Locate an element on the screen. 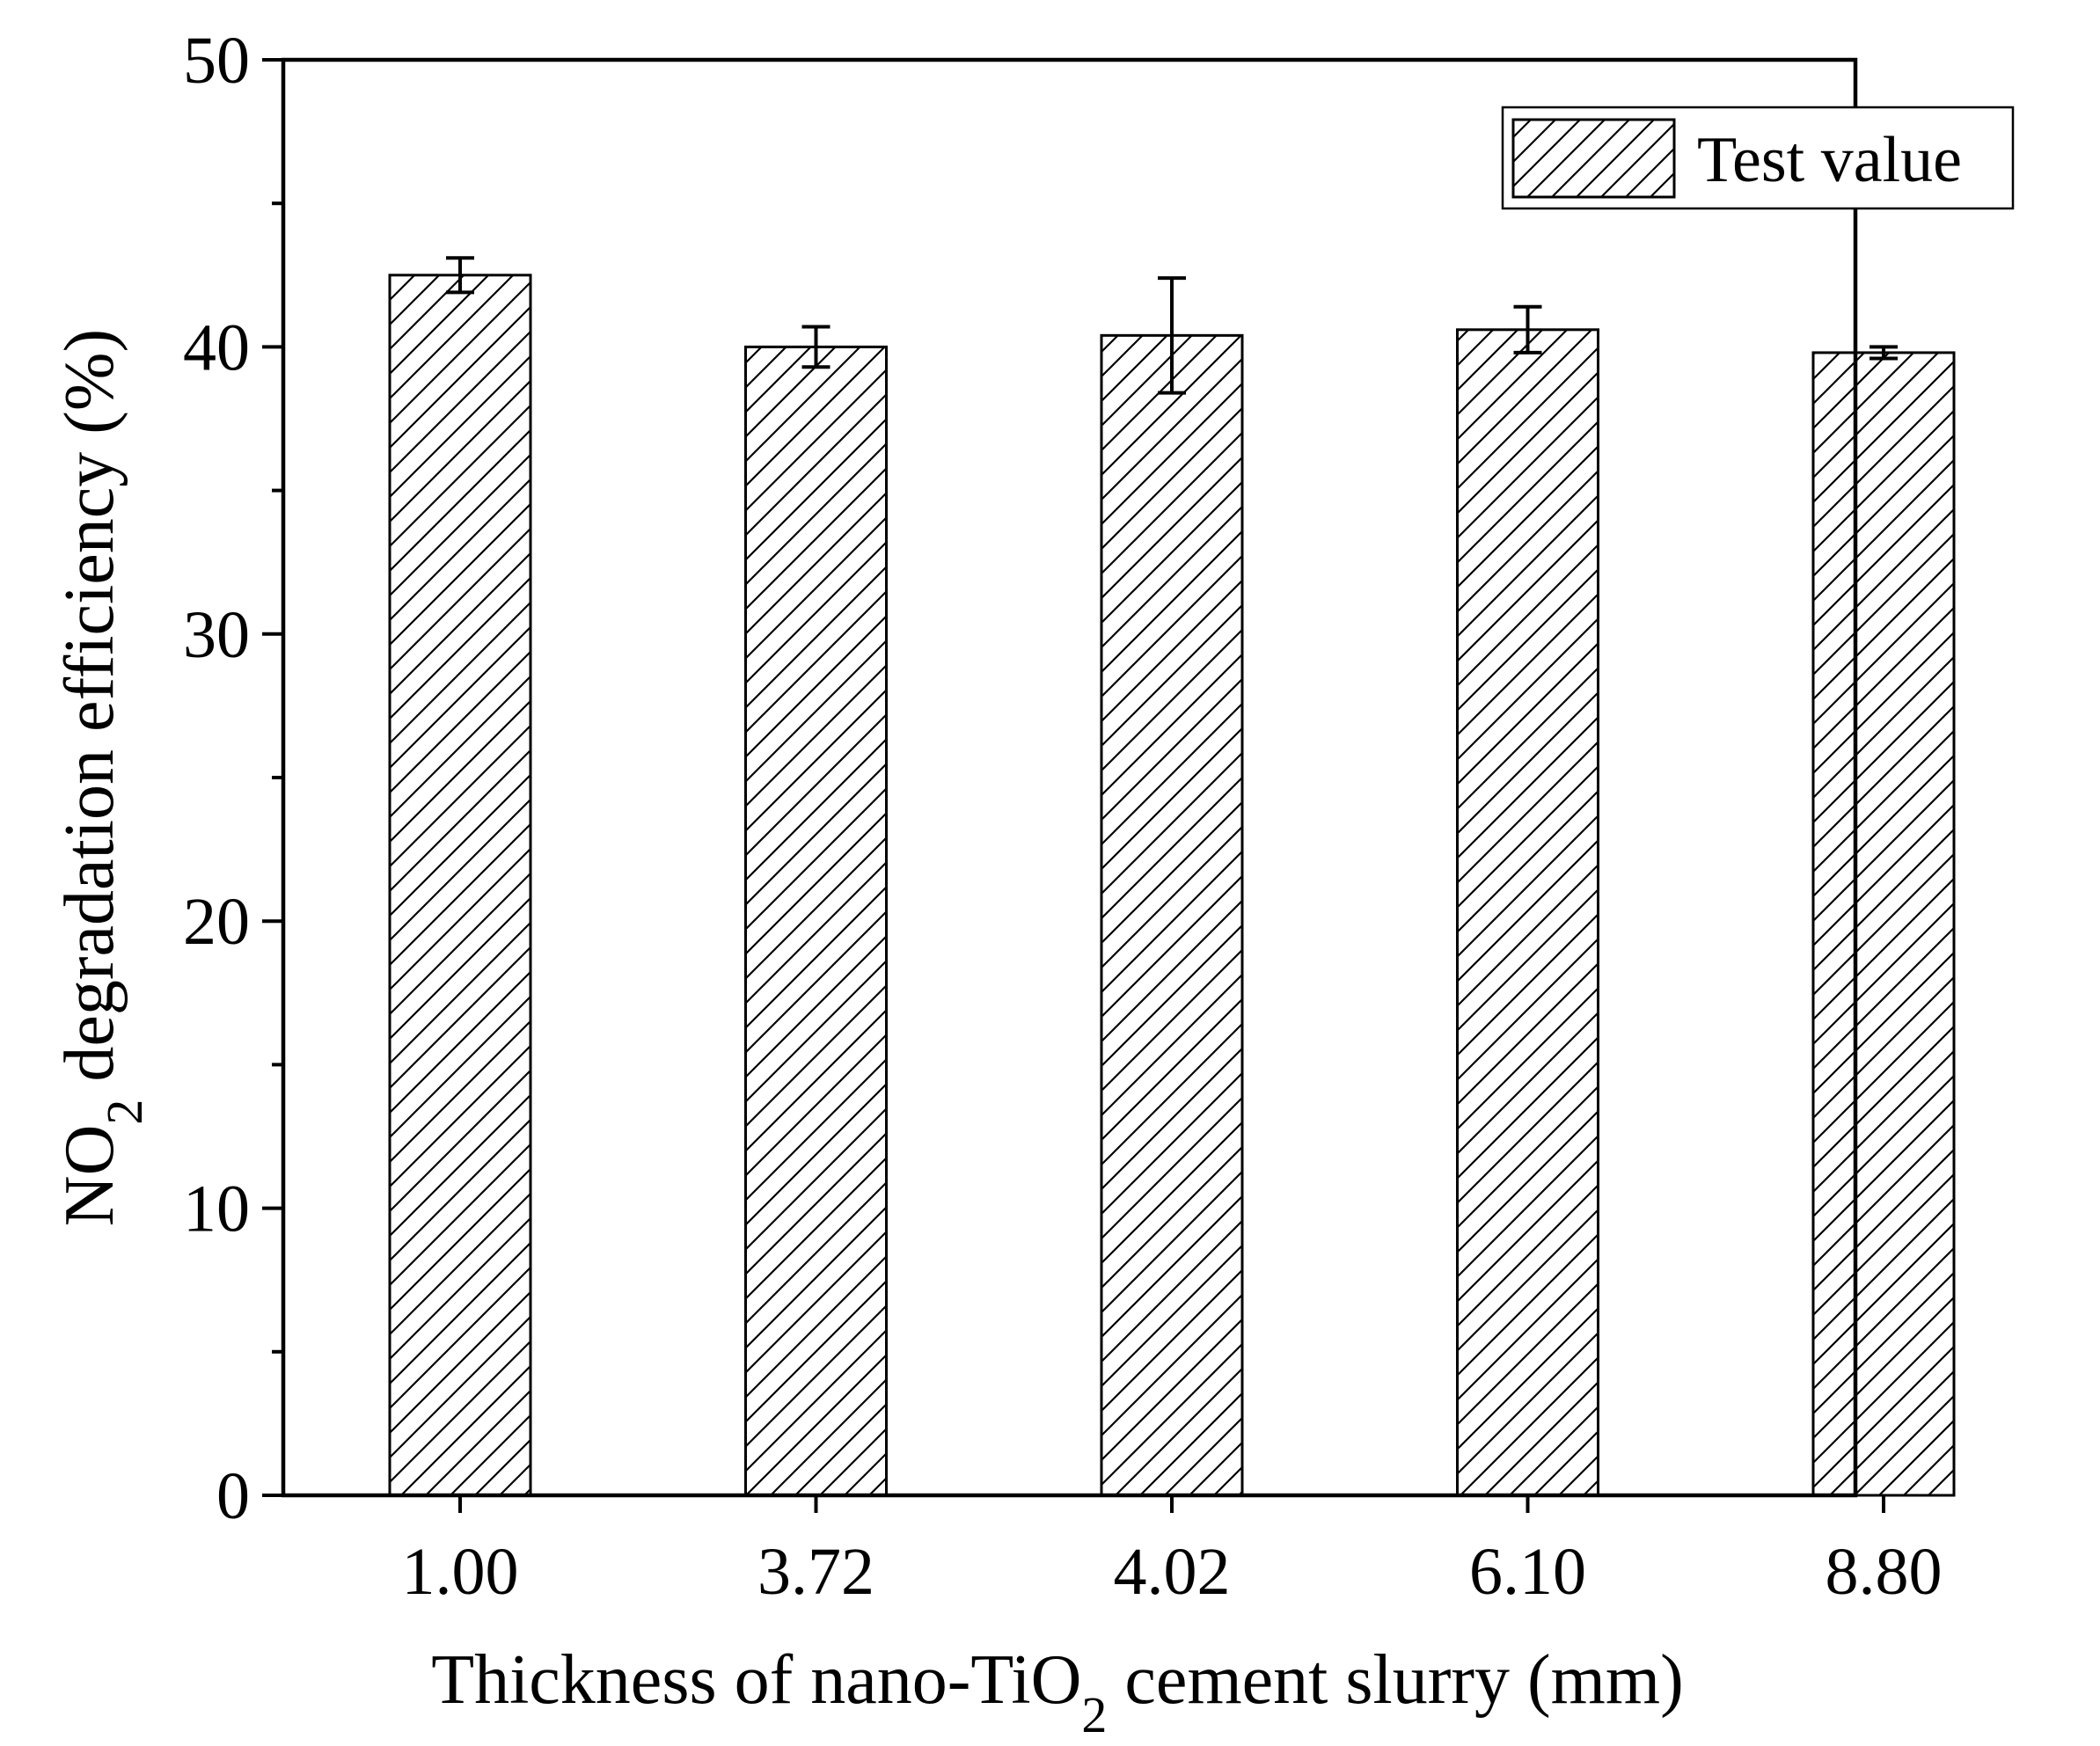 The width and height of the screenshot is (2100, 1746). y-axis-title-subscript: 2 is located at coordinates (125, 1112).